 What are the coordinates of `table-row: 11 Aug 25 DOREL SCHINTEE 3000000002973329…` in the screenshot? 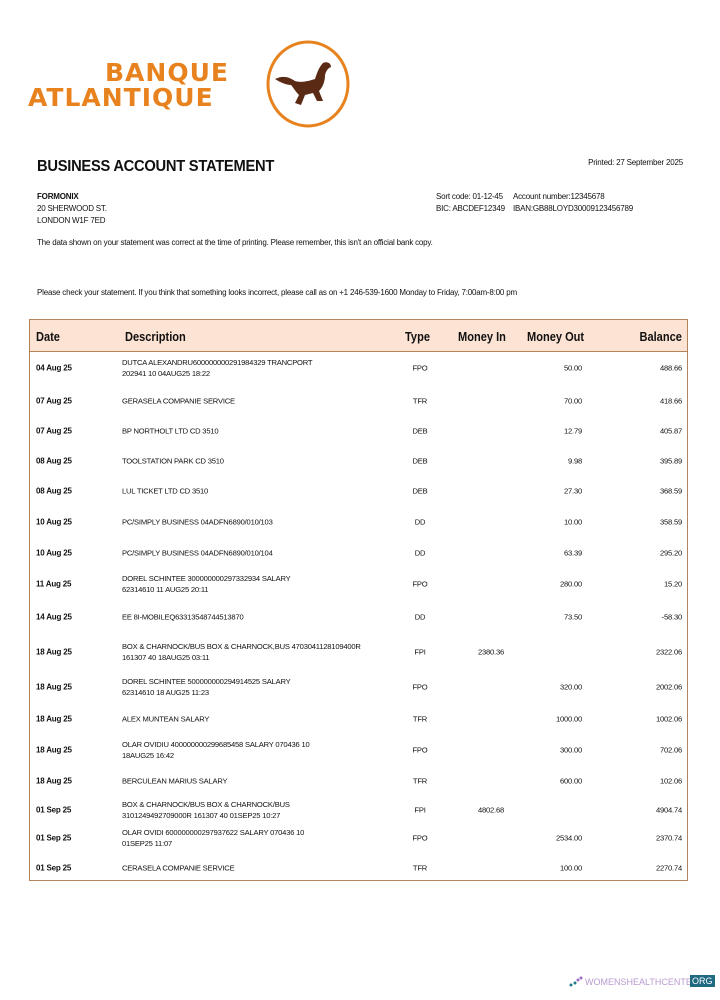 It's located at (358, 584).